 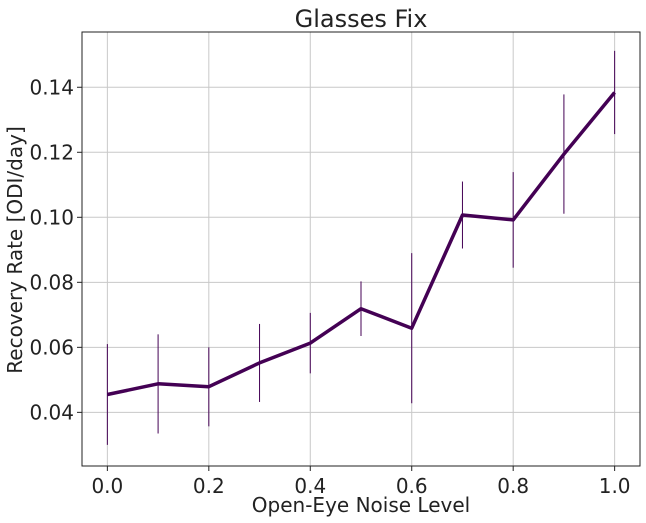 What do you see at coordinates (209, 486) in the screenshot?
I see `x-tick-label: 0.2` at bounding box center [209, 486].